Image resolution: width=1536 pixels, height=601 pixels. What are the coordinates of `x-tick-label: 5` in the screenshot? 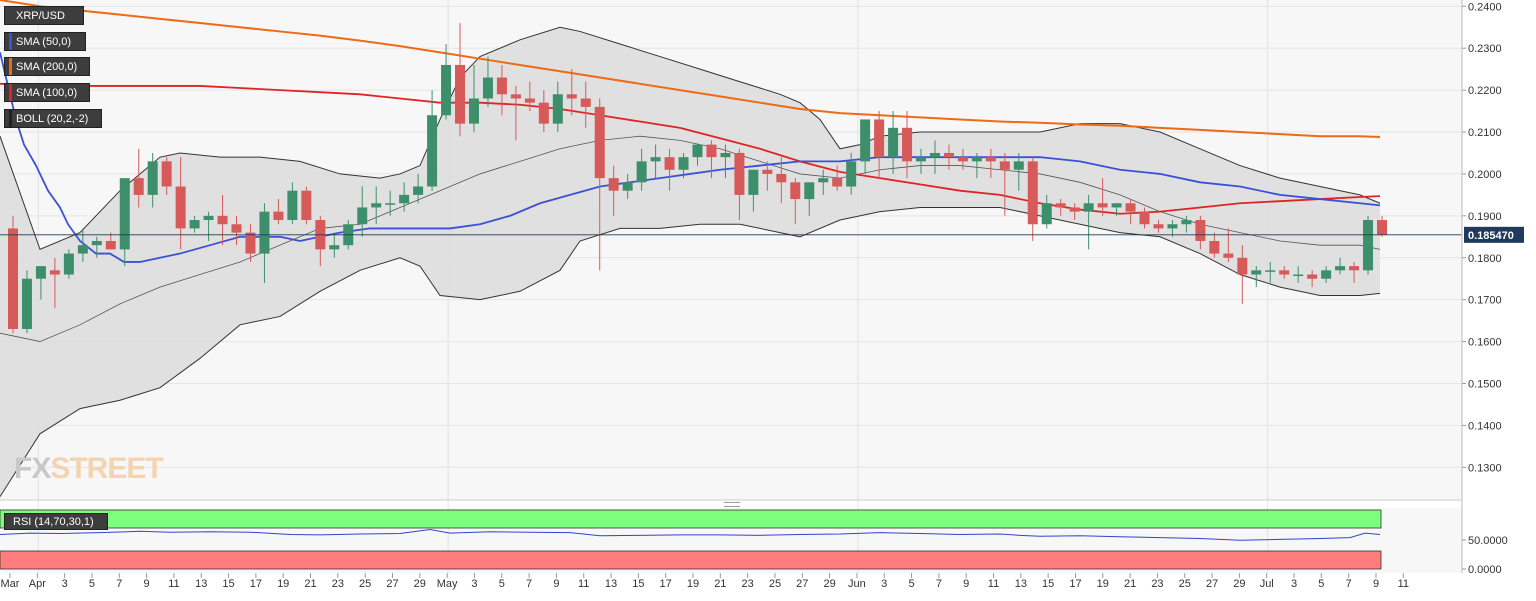 It's located at (1321, 584).